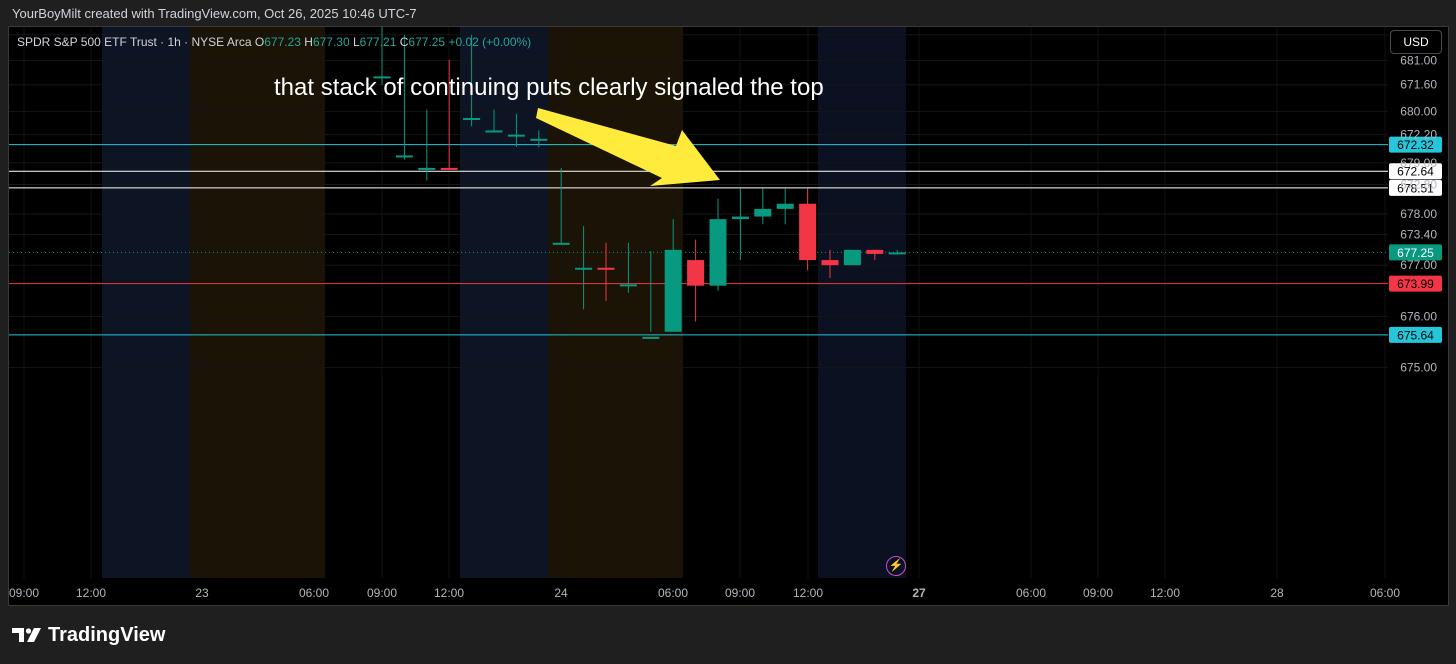 The height and width of the screenshot is (664, 1456). I want to click on last-price-label: 677.25, so click(1415, 253).